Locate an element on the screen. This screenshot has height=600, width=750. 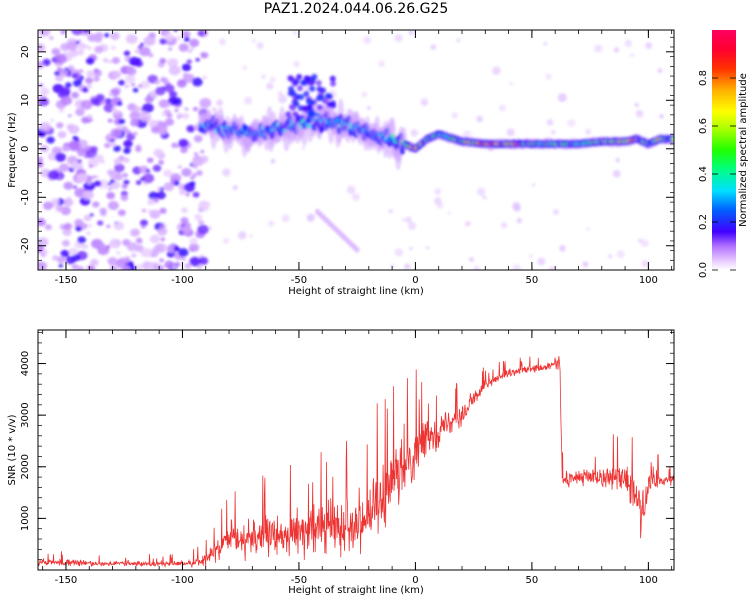
snr-x-tick-label: -50 is located at coordinates (299, 580).